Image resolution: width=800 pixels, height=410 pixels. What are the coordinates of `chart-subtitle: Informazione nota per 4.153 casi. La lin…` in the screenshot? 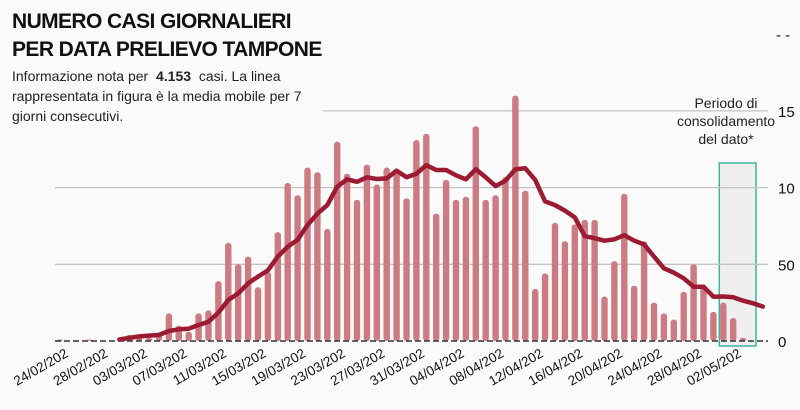 It's located at (172, 96).